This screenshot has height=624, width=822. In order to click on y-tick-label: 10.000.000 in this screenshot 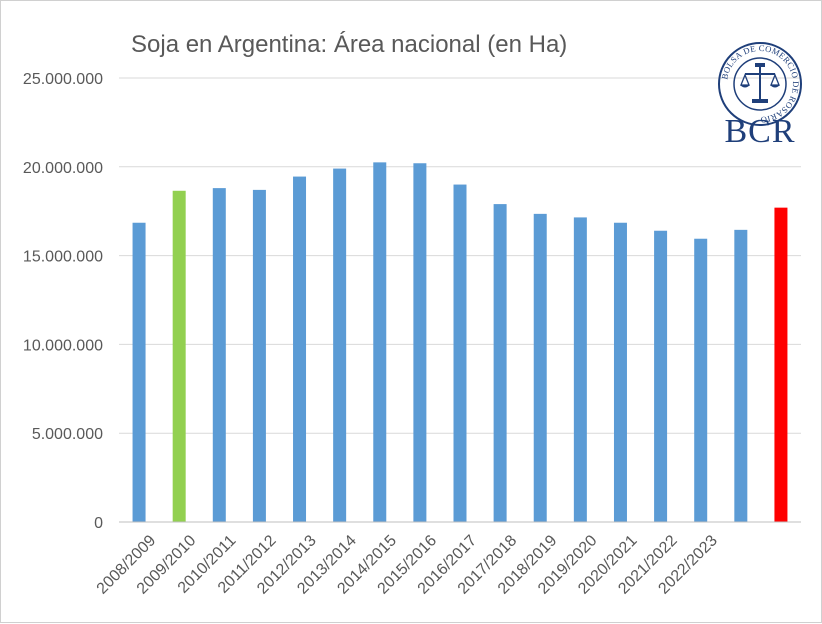, I will do `click(63, 345)`.